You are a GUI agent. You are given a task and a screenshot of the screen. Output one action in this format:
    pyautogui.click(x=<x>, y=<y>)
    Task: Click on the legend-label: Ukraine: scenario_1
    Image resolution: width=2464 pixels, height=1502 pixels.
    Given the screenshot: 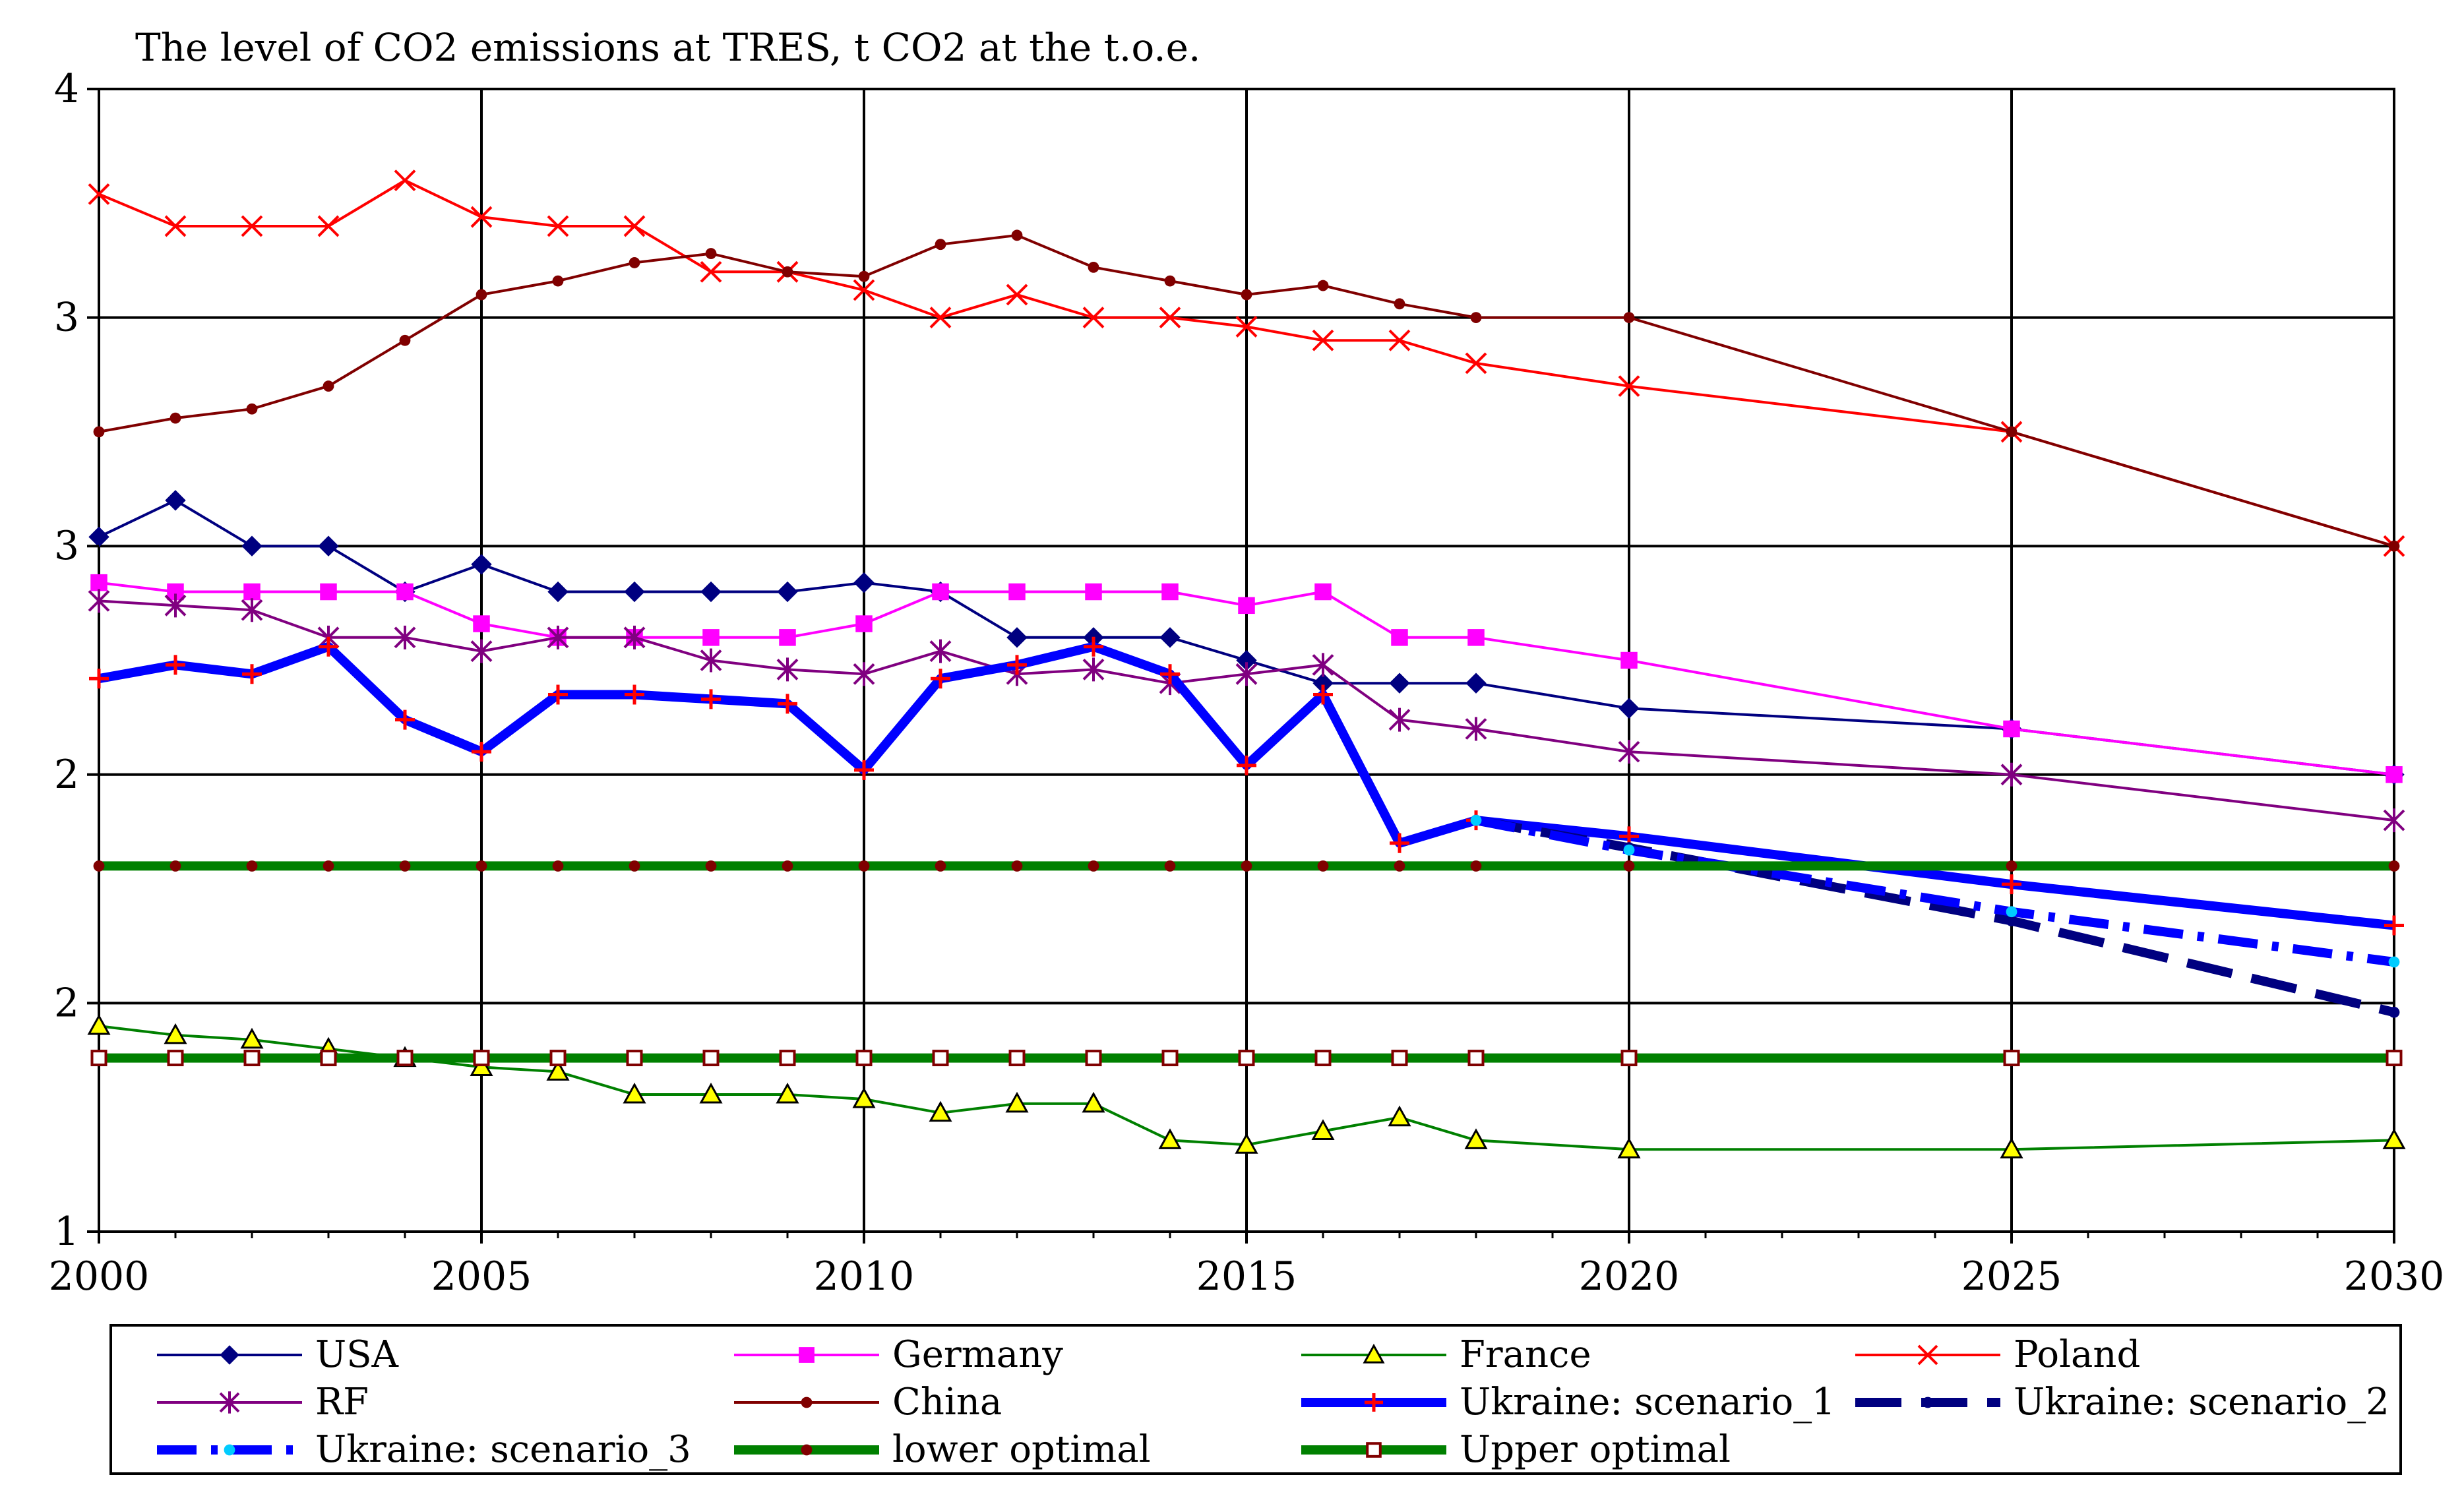 What is the action you would take?
    pyautogui.click(x=1647, y=1402)
    